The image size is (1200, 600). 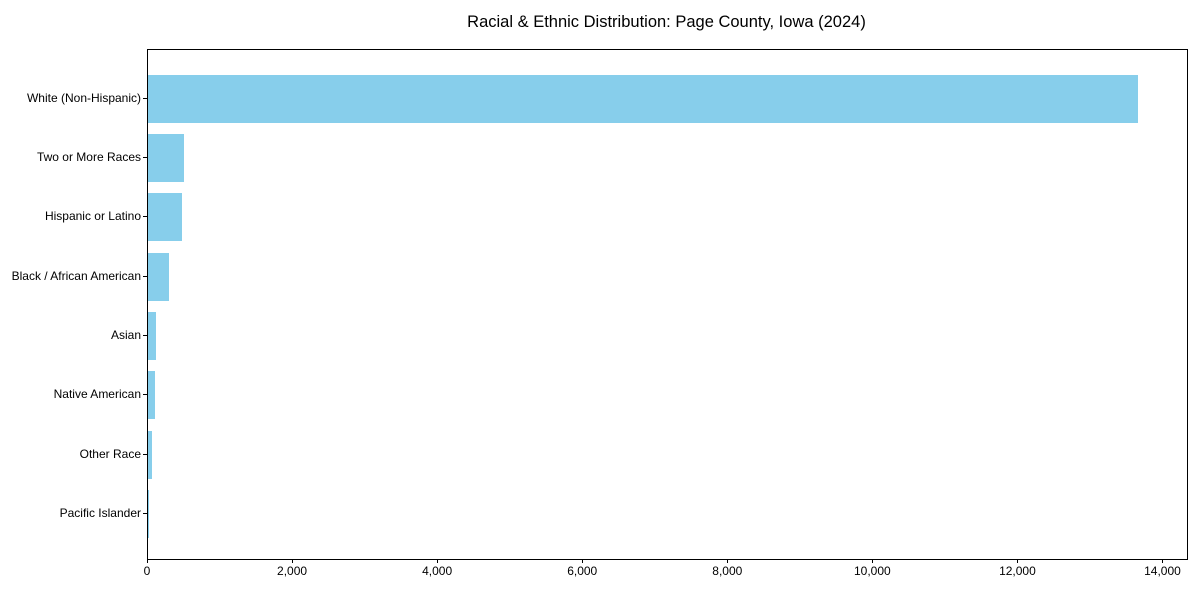 What do you see at coordinates (92, 216) in the screenshot?
I see `y-axis-category-label: Hispanic or Latino` at bounding box center [92, 216].